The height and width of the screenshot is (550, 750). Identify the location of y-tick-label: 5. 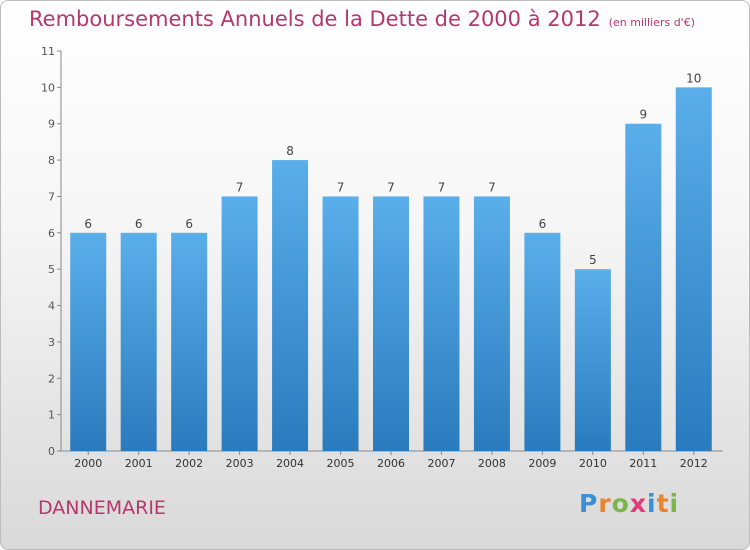
(51, 269).